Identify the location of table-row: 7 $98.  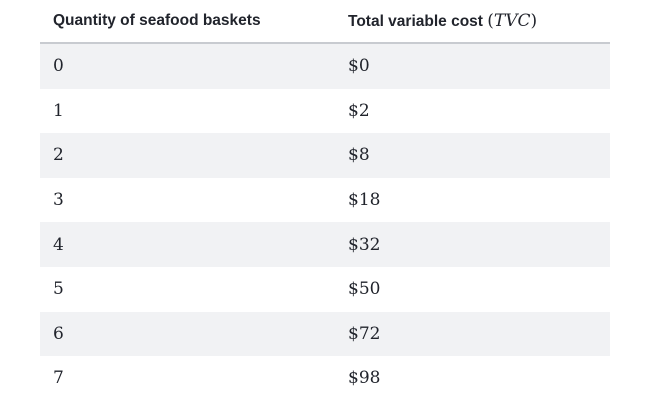
(325, 378).